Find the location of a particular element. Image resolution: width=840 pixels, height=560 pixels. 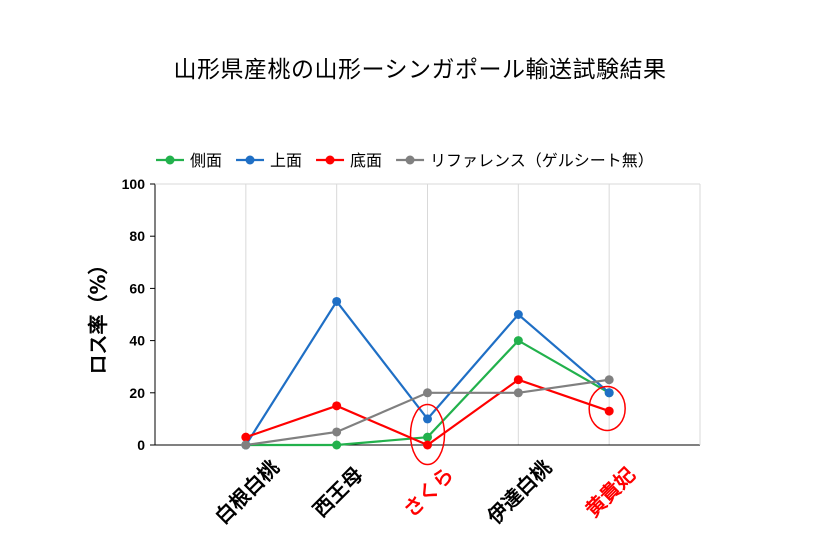

legend: 側面 上面 底面 リファレンス（ゲルシート無） is located at coordinates (405, 160).